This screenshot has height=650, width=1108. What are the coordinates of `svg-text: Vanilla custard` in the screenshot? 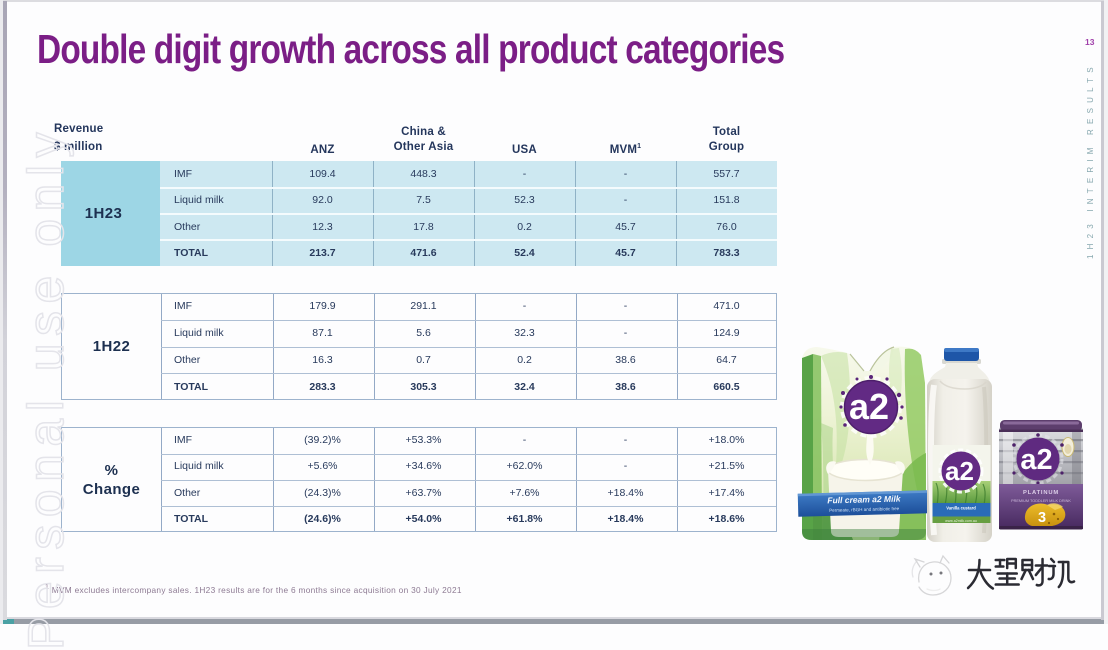 It's located at (961, 508).